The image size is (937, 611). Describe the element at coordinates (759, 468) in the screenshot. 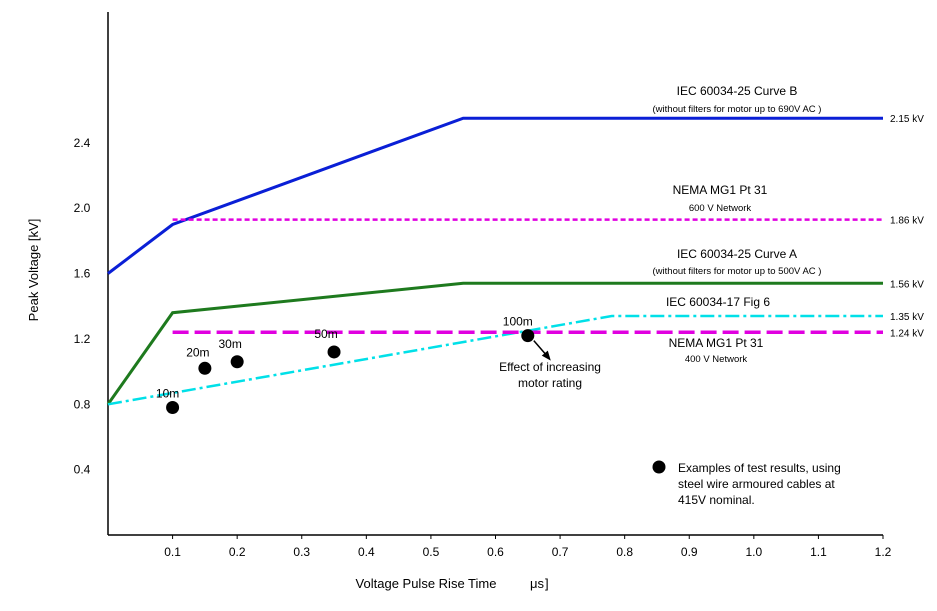

I see `legend-text: Examples of test results, using` at that location.